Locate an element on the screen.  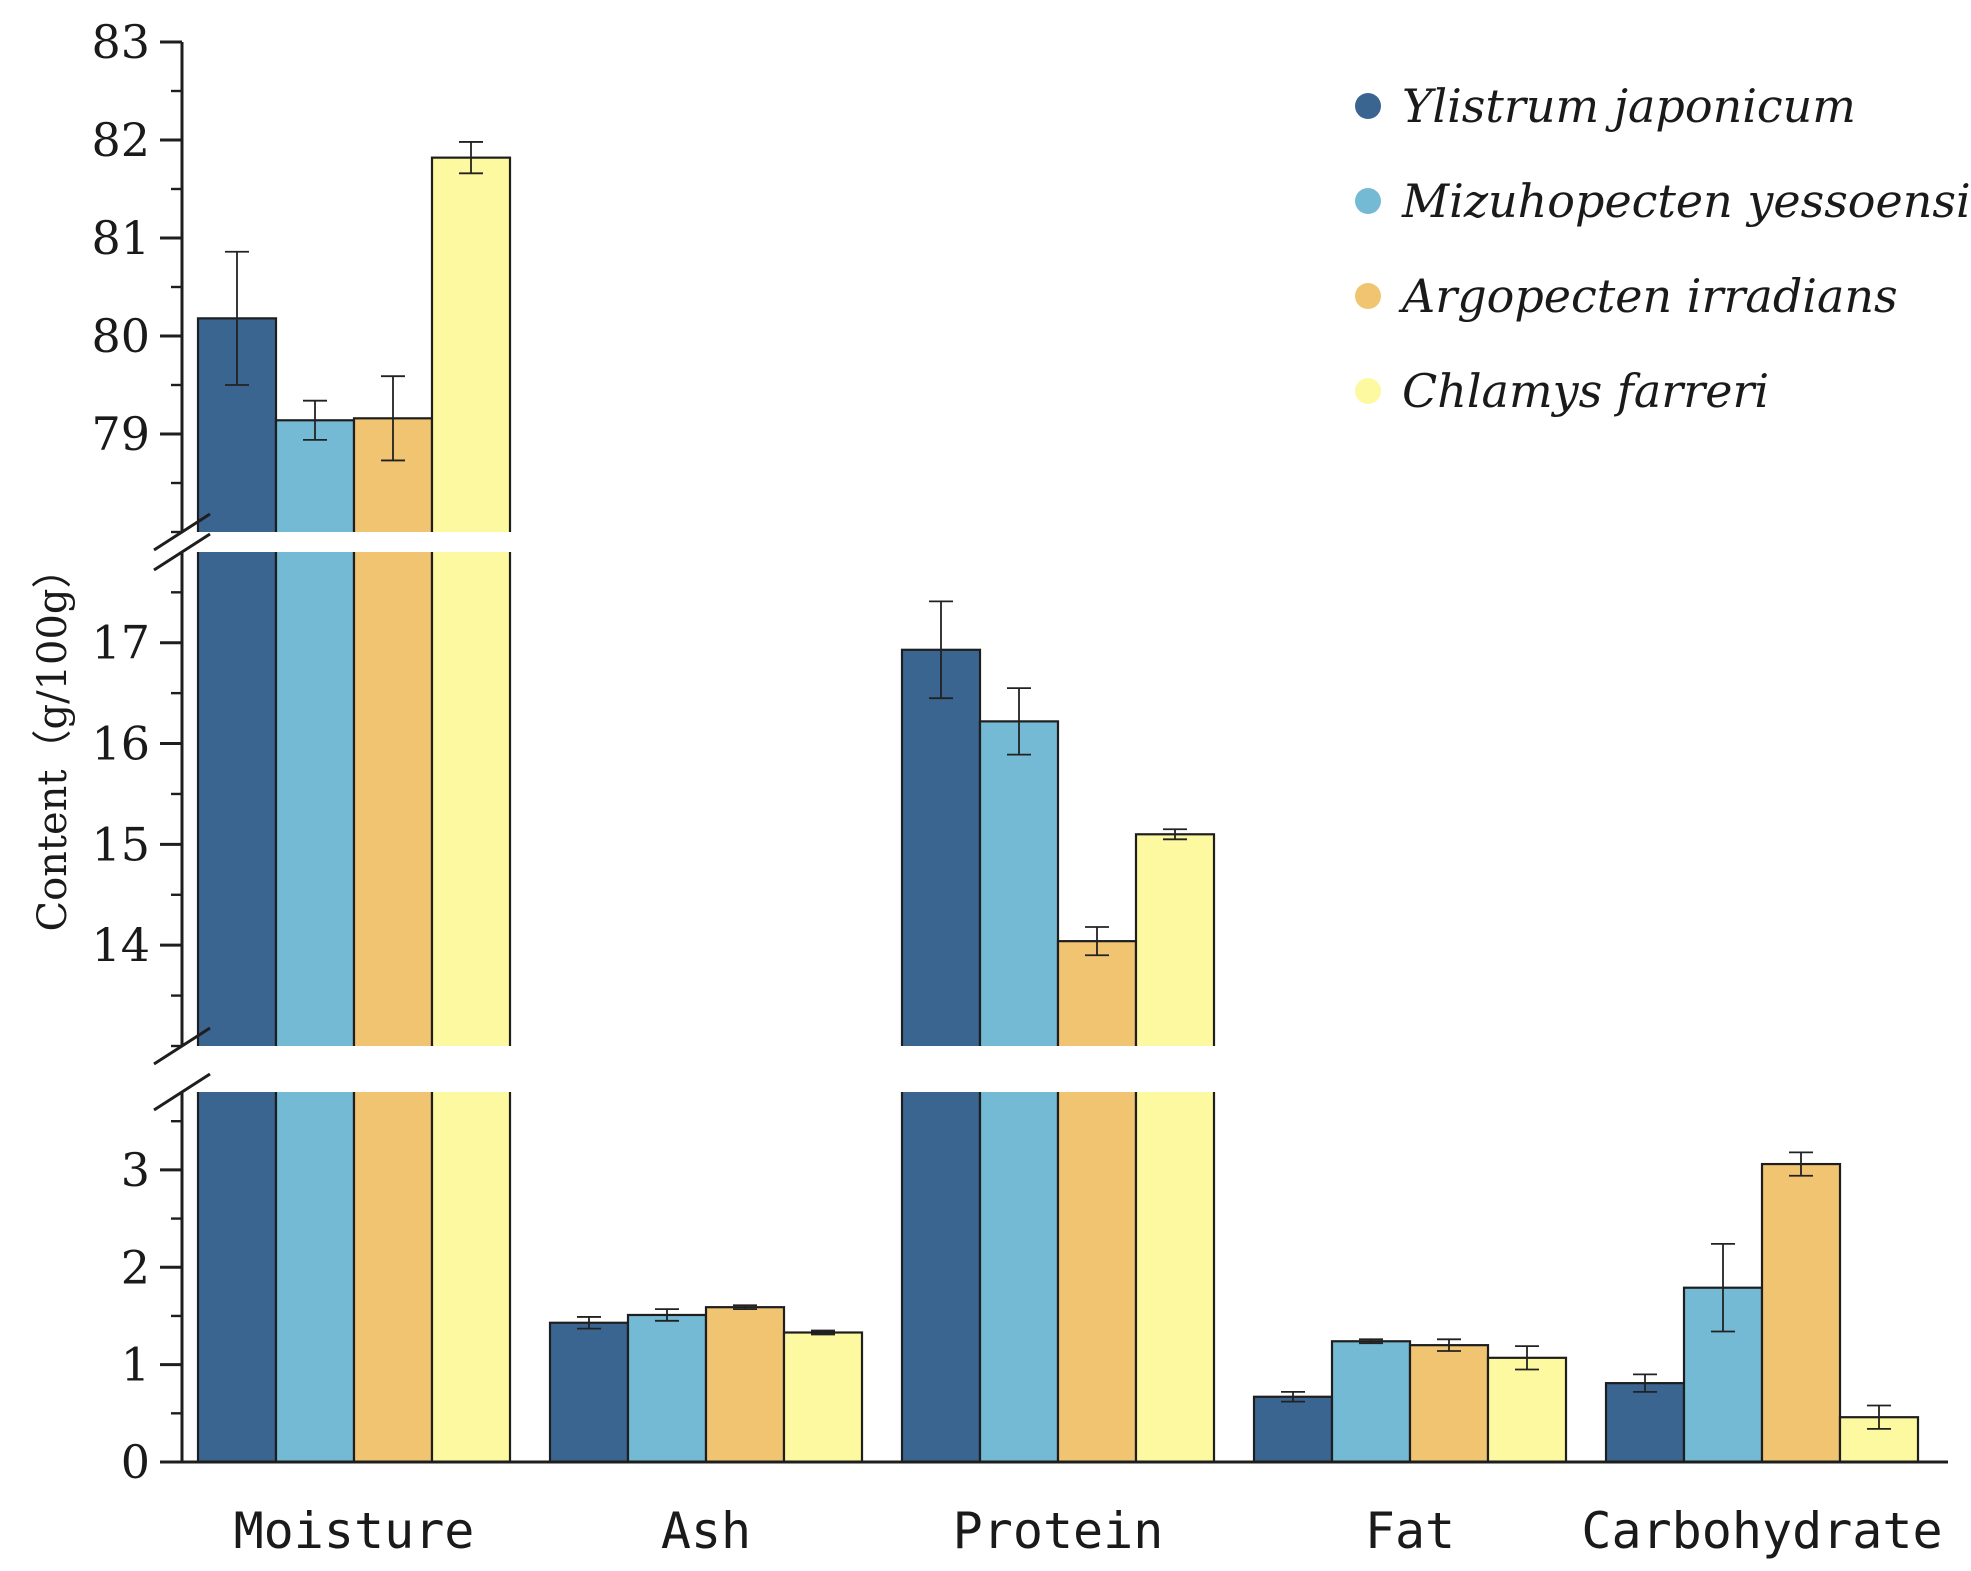
legend-label-3: Chlamys farreri is located at coordinates (1585, 391).